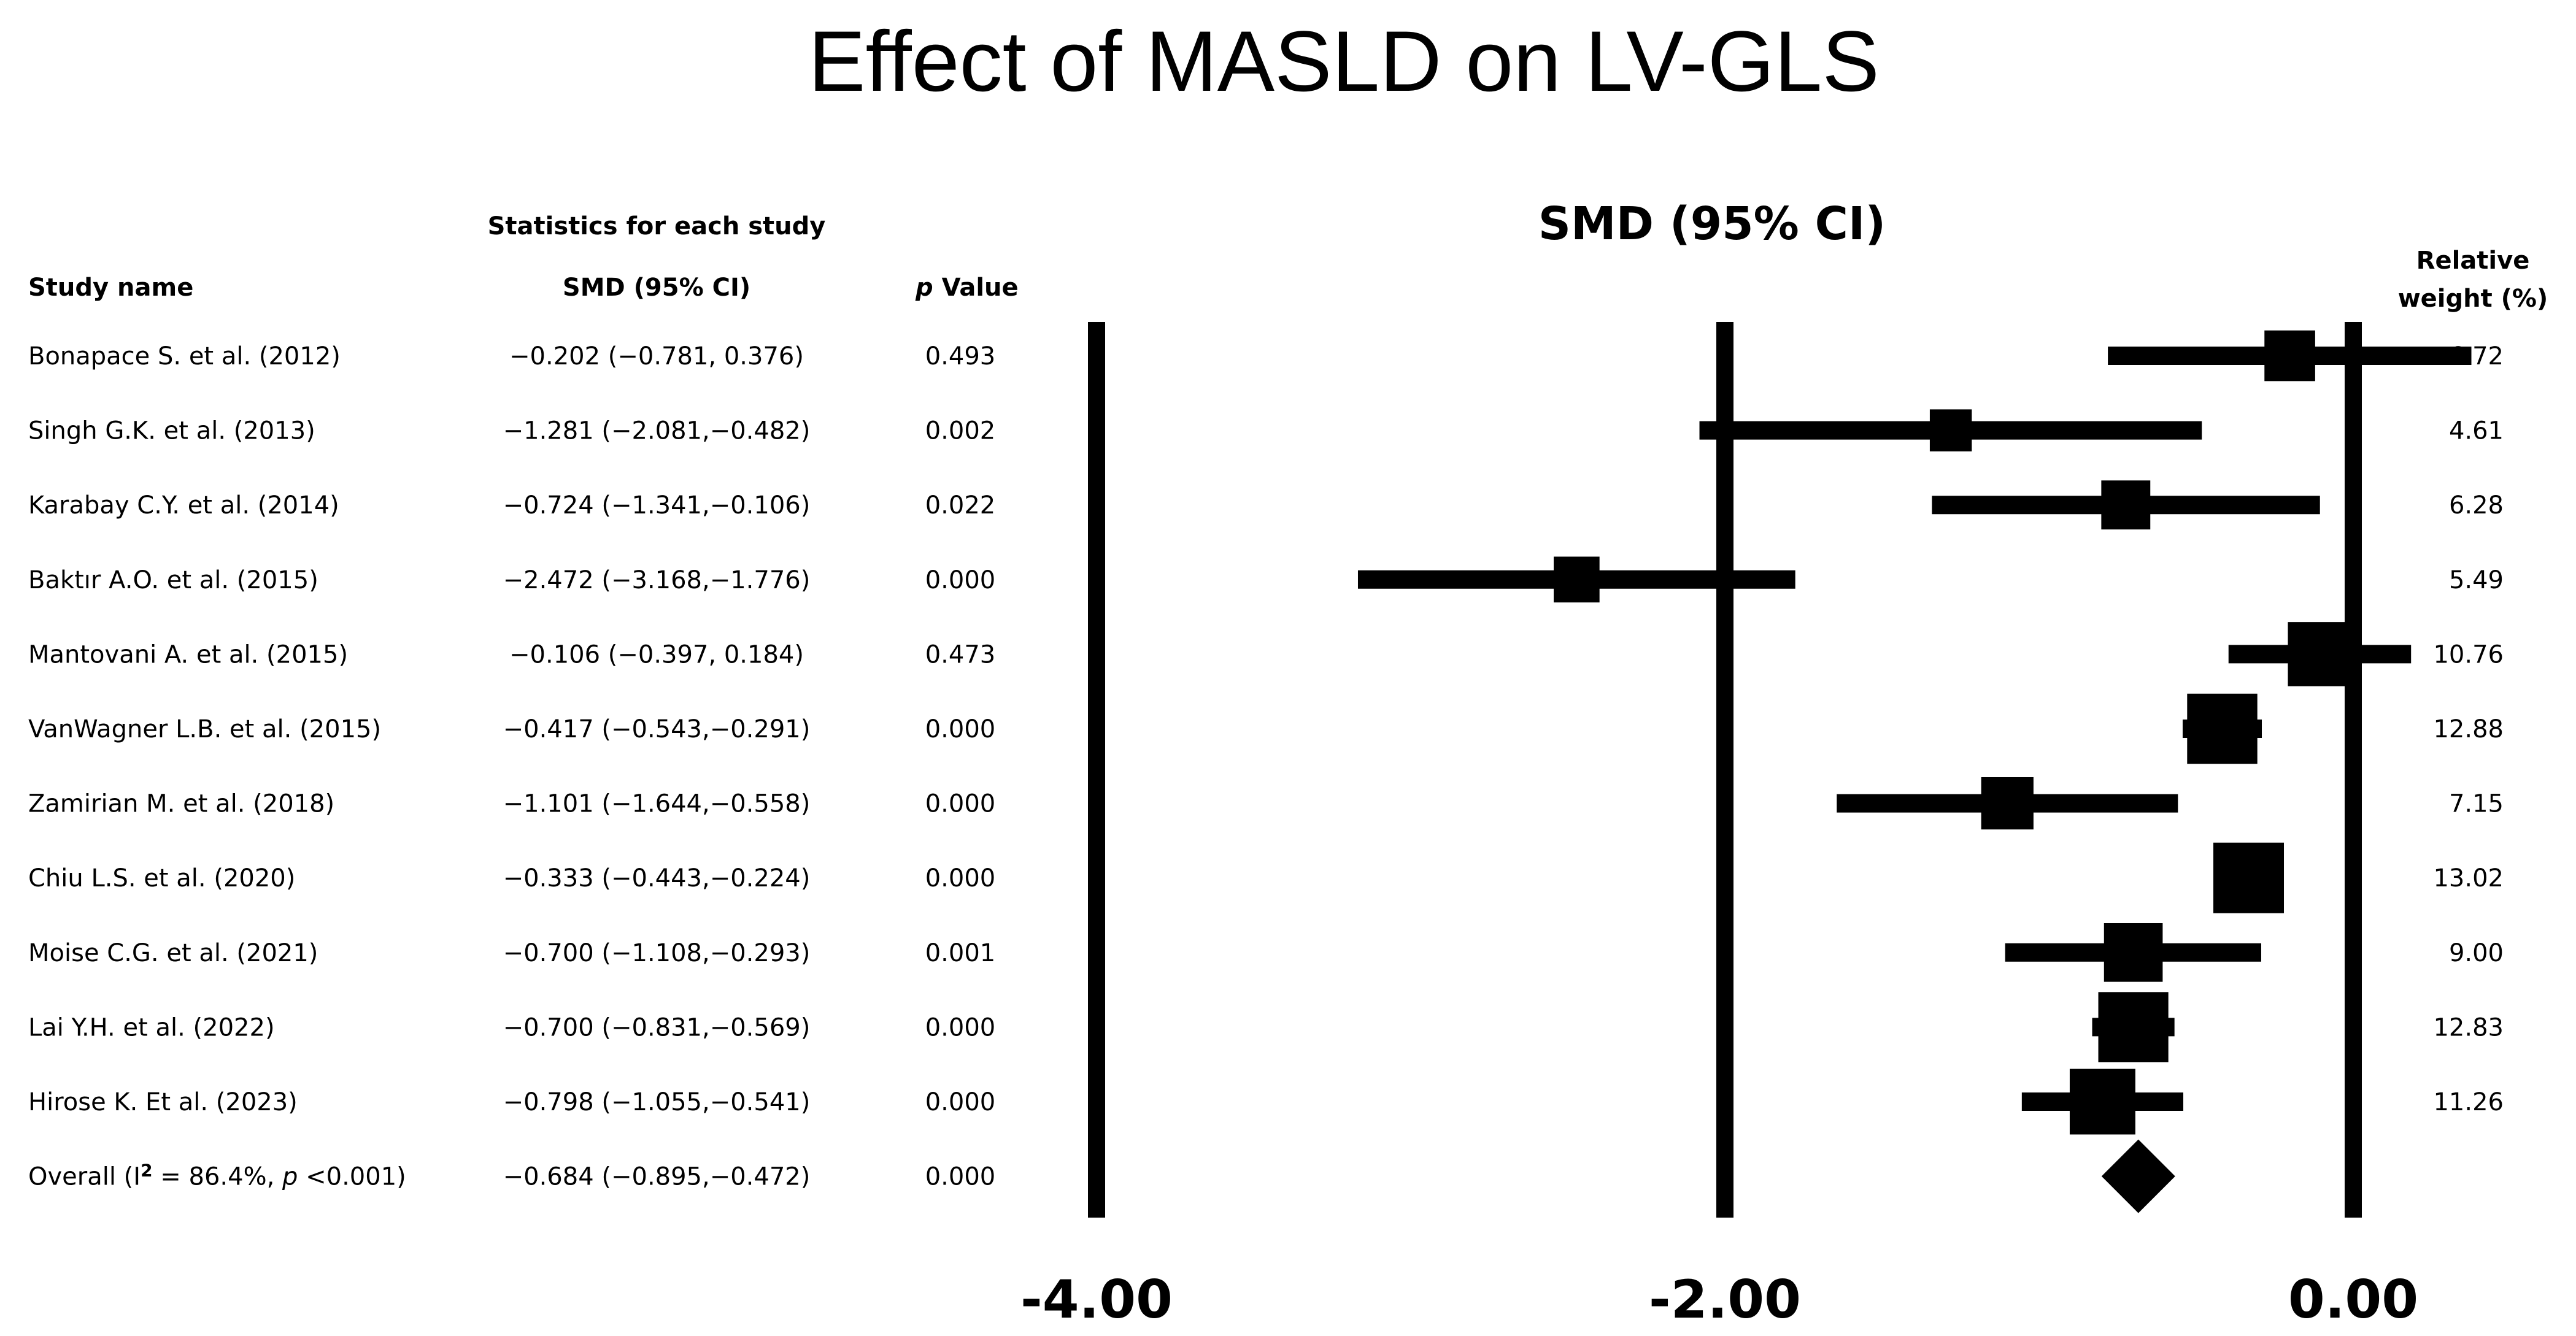  I want to click on study-name-header: Study name, so click(110, 288).